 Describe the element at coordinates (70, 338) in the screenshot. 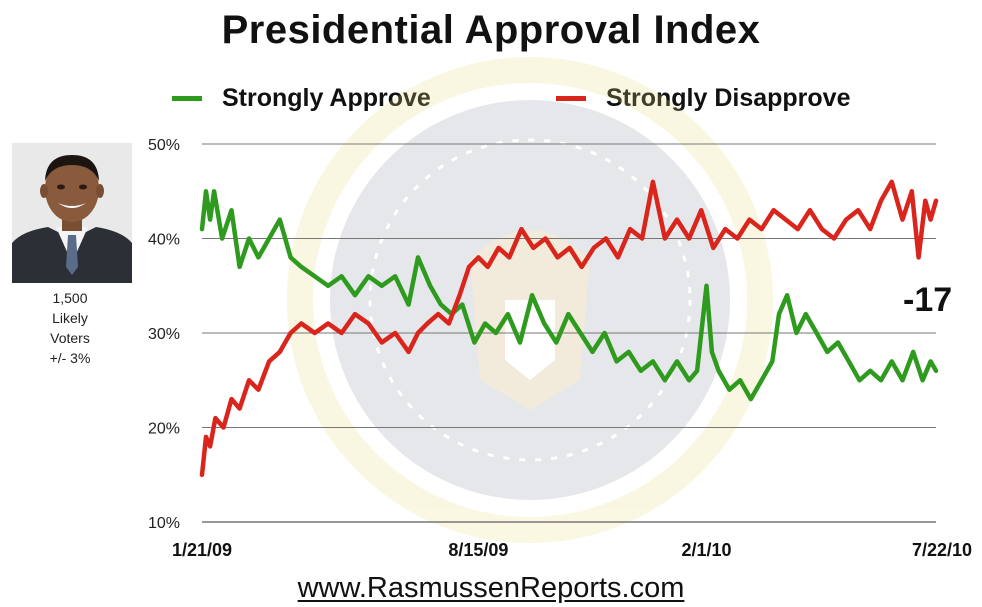

I see `sample-voters: Voters` at that location.